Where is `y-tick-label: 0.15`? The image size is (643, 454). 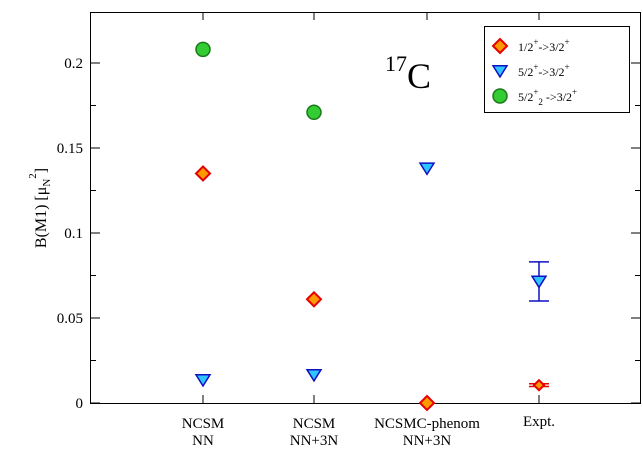 y-tick-label: 0.15 is located at coordinates (70, 149).